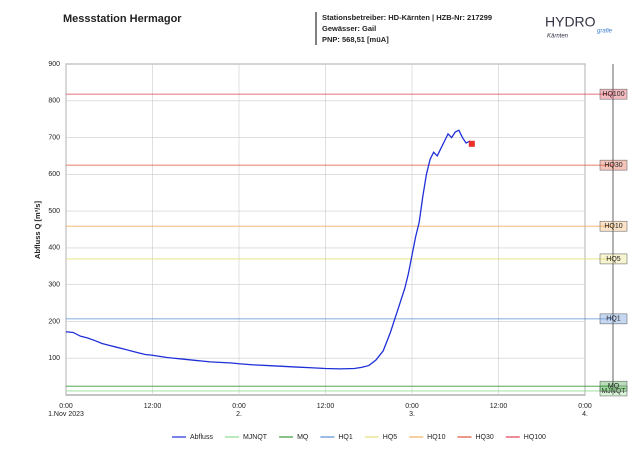  Describe the element at coordinates (390, 437) in the screenshot. I see `legend-label: HQ5` at that location.